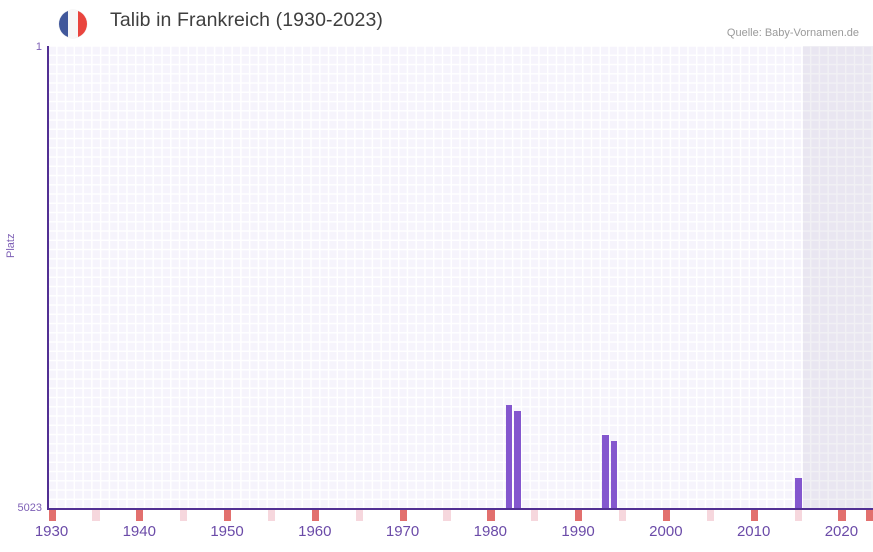 This screenshot has width=873, height=552. What do you see at coordinates (622, 515) in the screenshot?
I see `x-tick-1995` at bounding box center [622, 515].